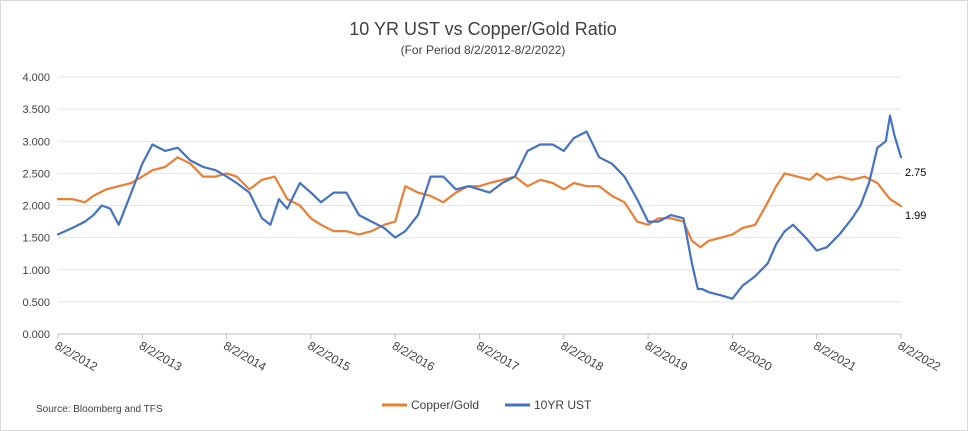  I want to click on y-tick-label: 3.500, so click(36, 110).